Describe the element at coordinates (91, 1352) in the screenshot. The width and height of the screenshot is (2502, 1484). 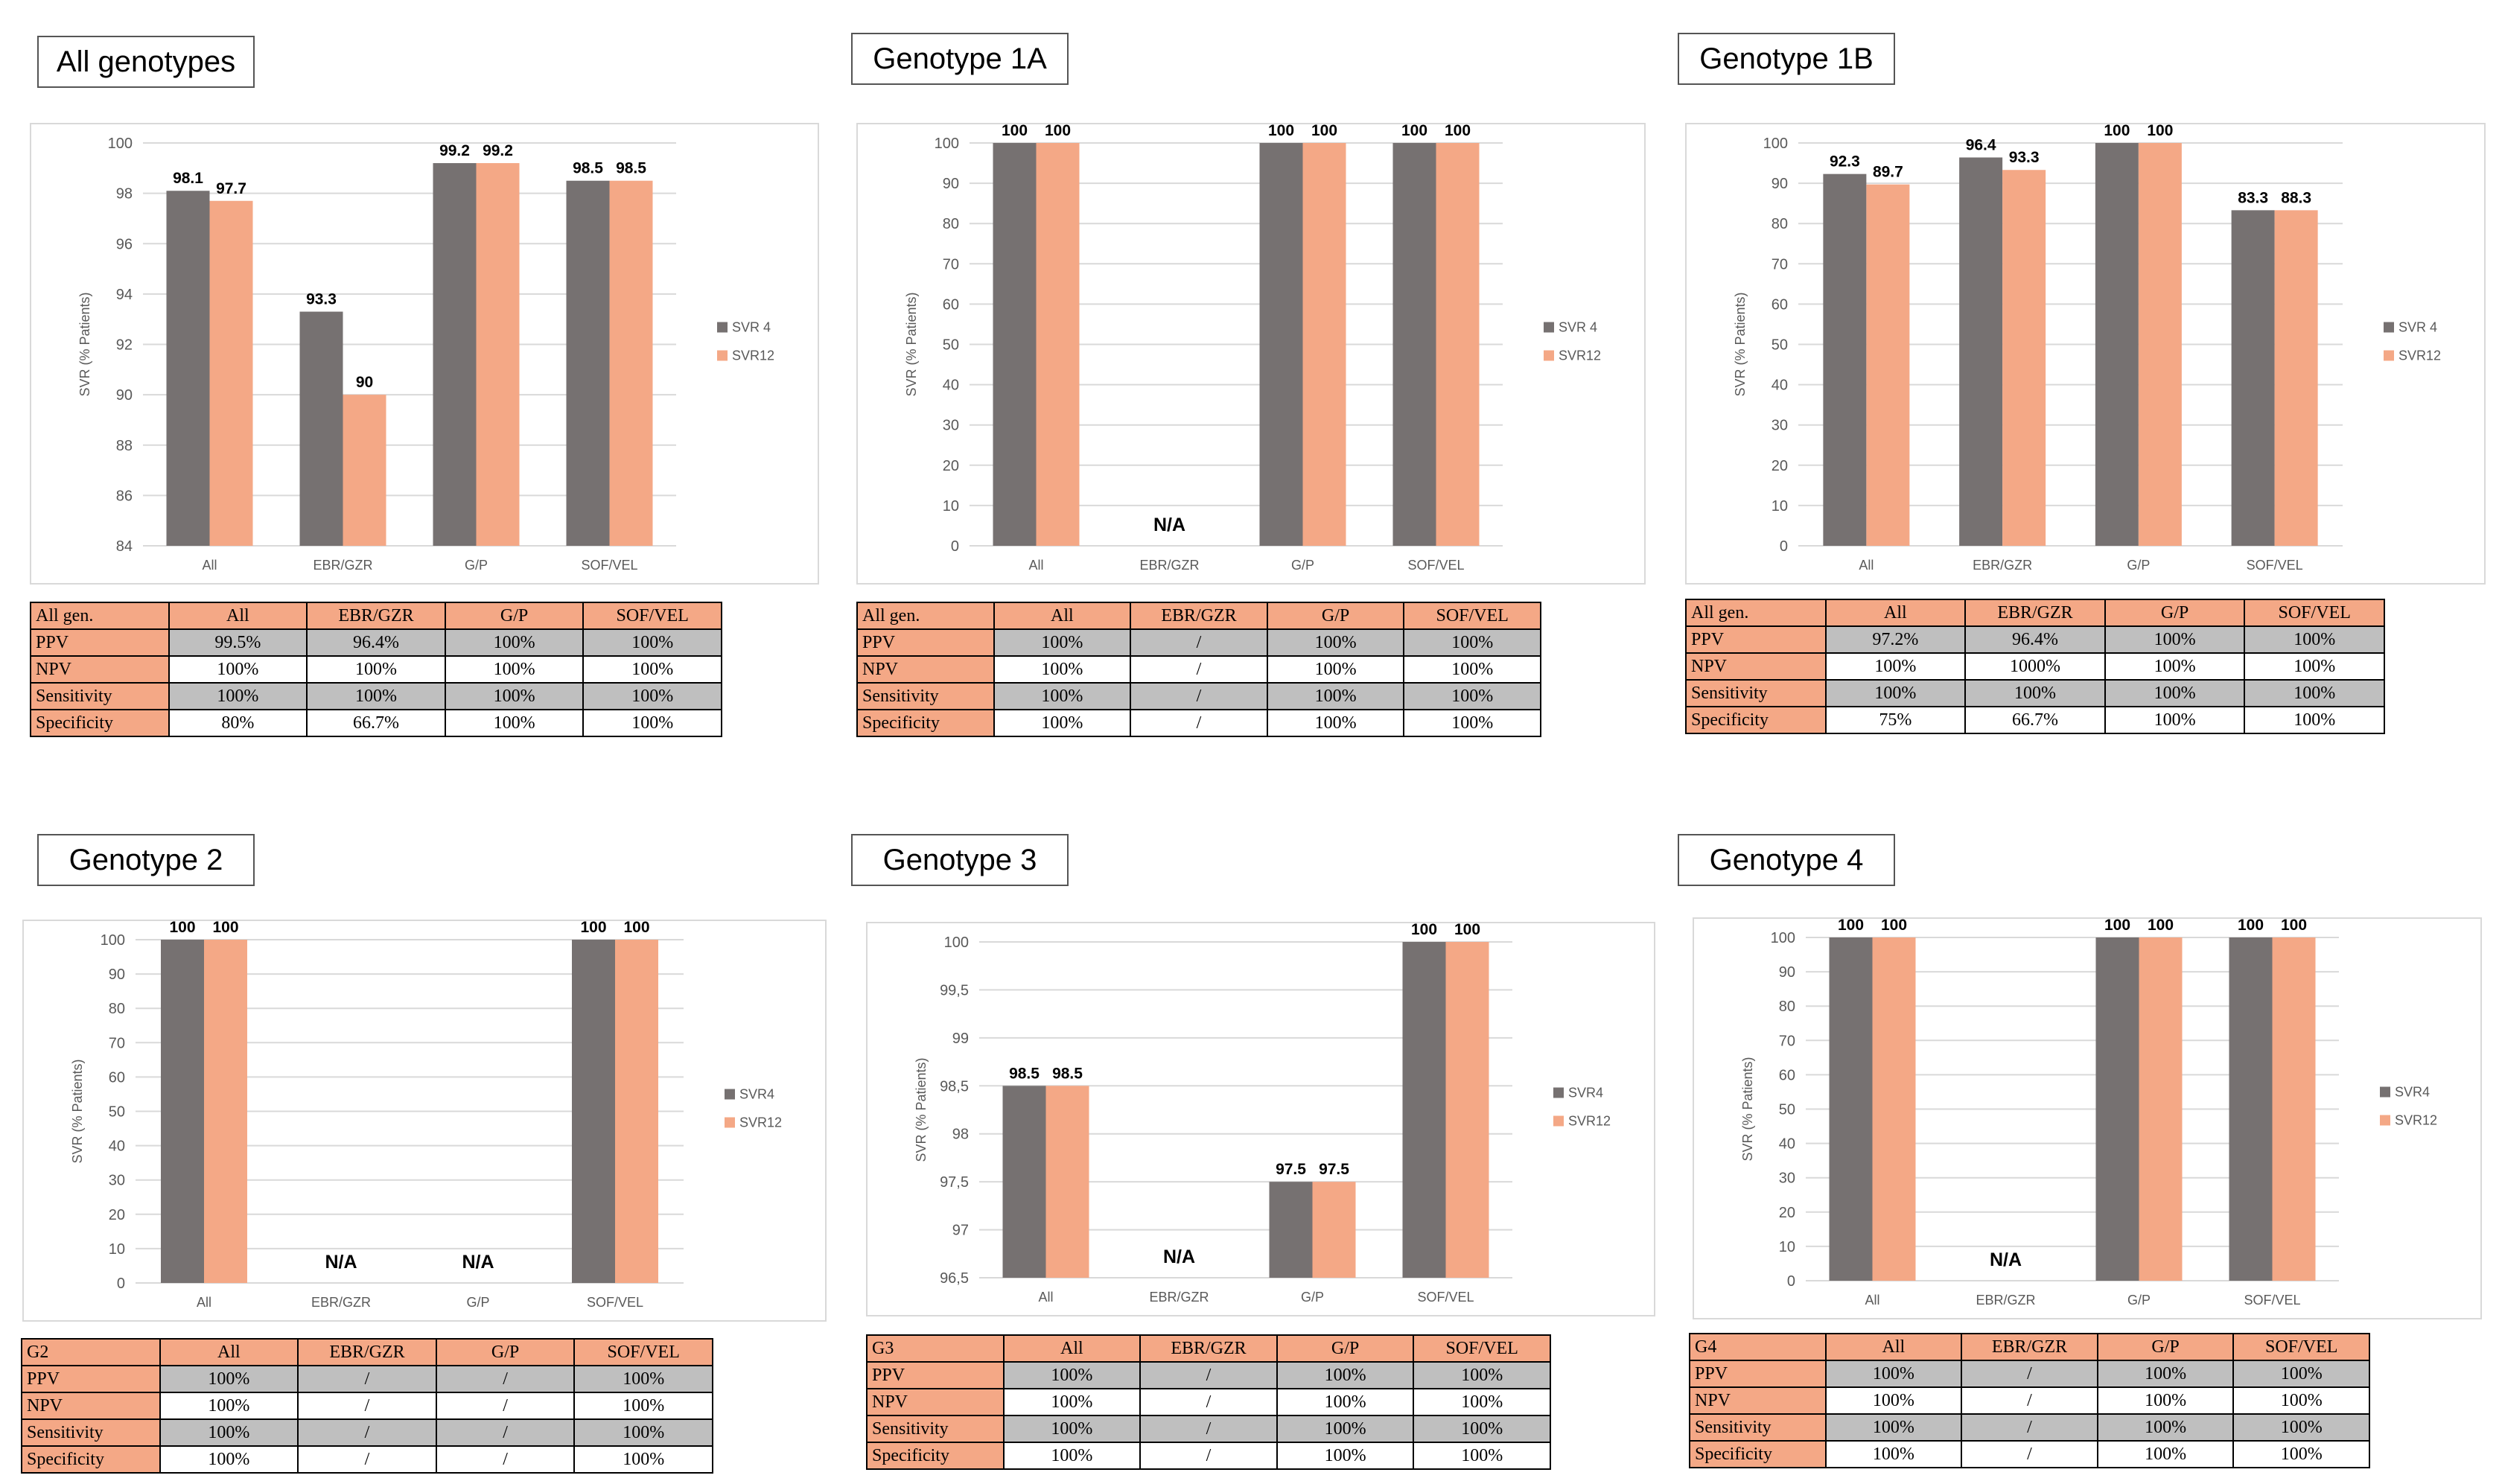
I see `table-corner-header: G2` at that location.